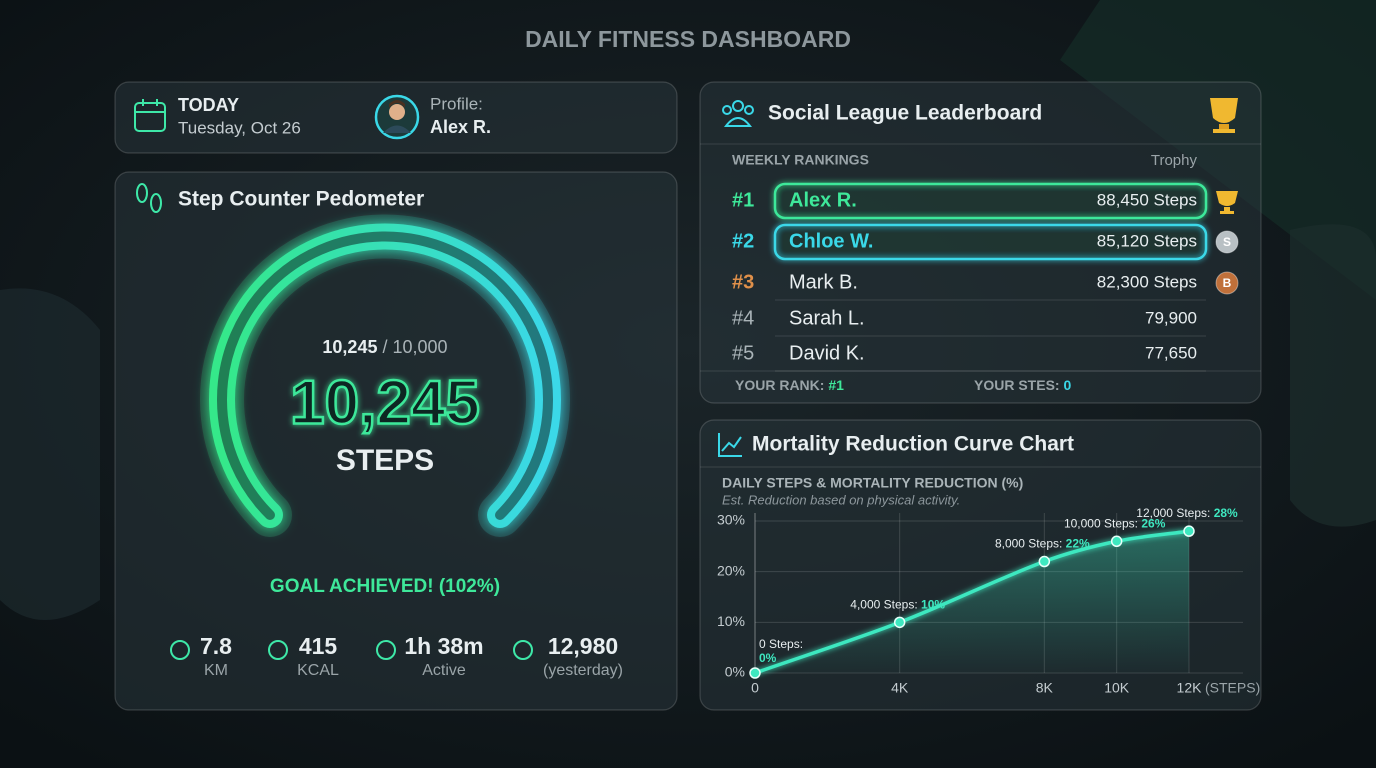 The width and height of the screenshot is (1376, 768). Describe the element at coordinates (1173, 513) in the screenshot. I see `point-label: 12,000 Steps:` at that location.